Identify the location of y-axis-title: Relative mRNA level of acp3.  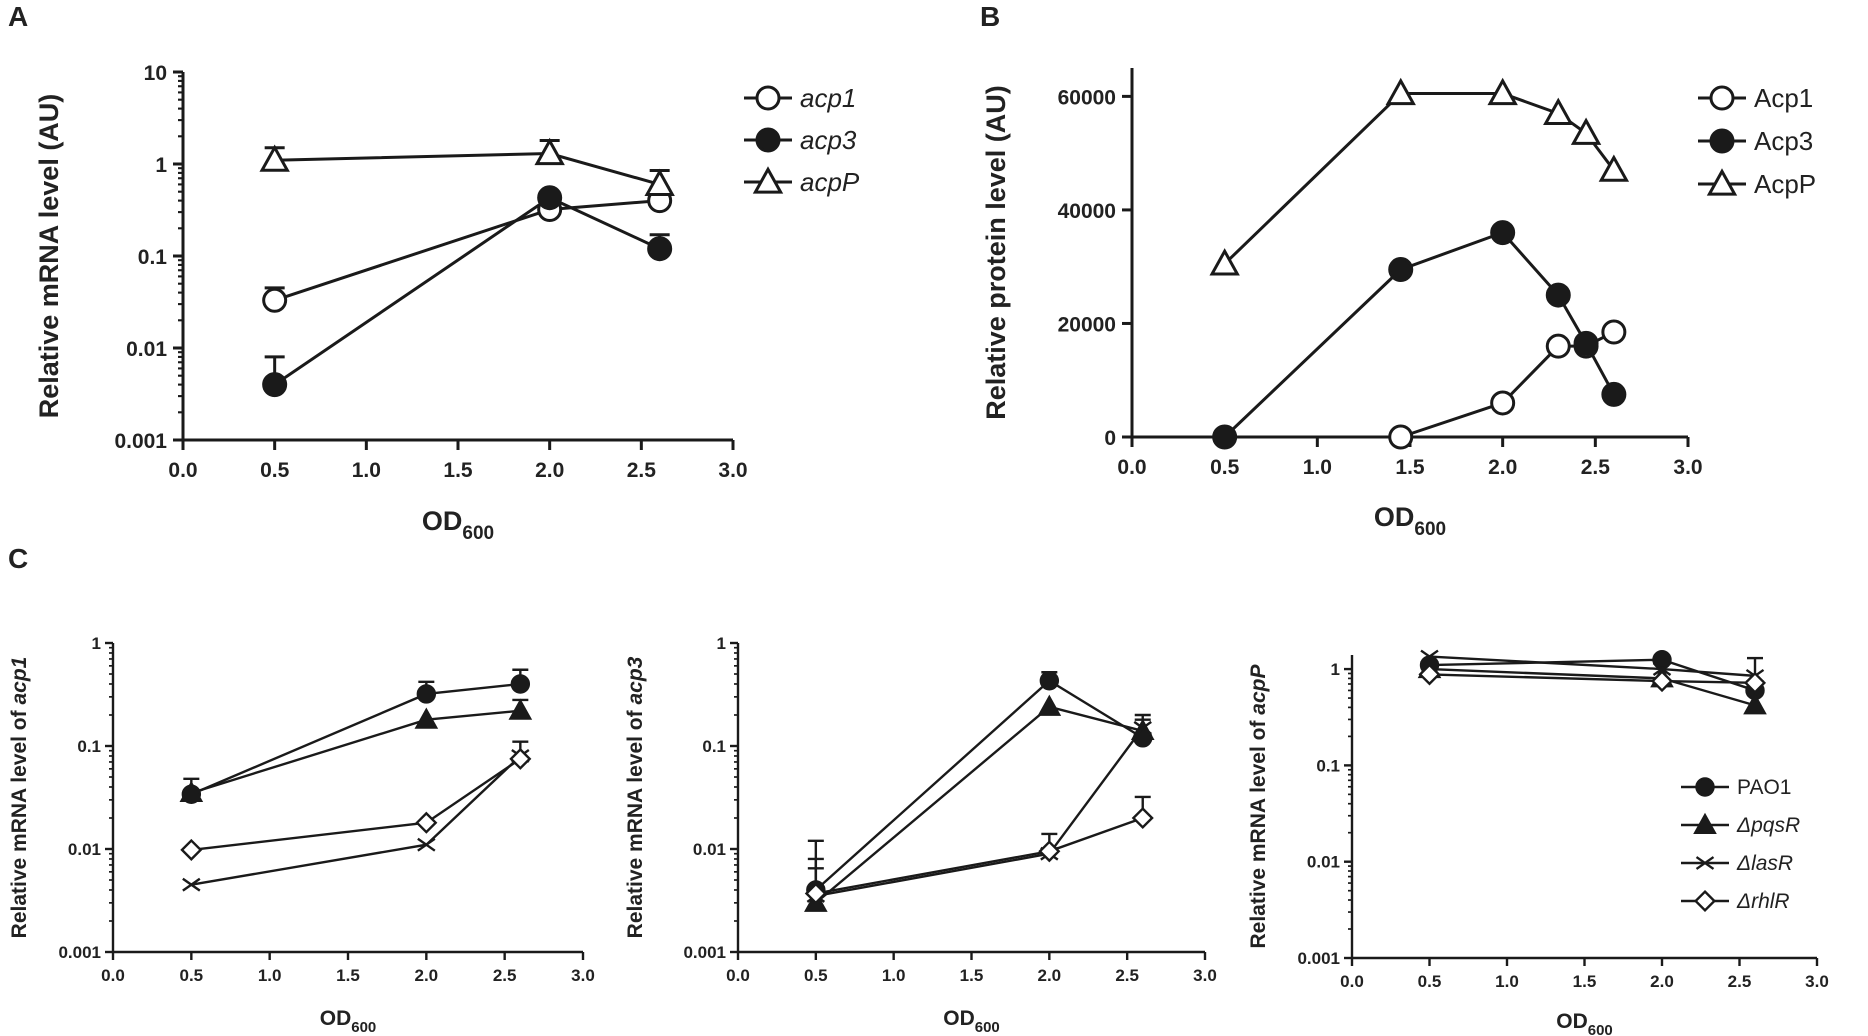
(635, 797).